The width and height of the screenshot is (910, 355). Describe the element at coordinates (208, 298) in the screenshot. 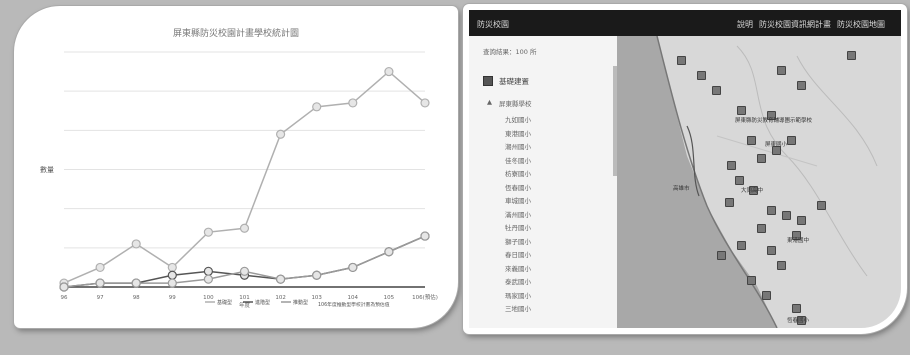

I see `x-tick-label: 100` at that location.